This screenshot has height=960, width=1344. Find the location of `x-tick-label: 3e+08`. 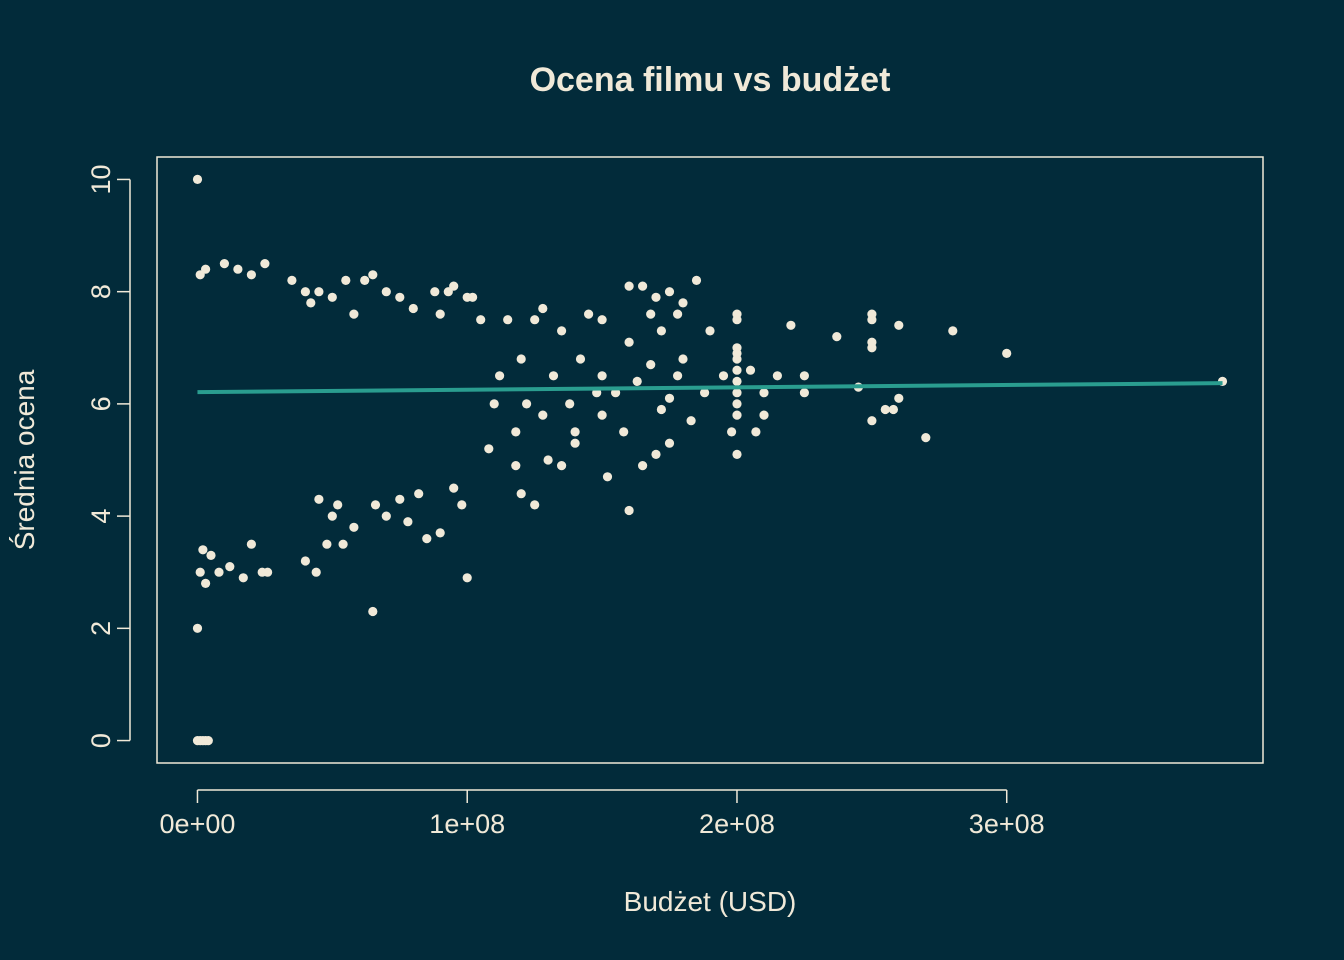

x-tick-label: 3e+08 is located at coordinates (1007, 824).